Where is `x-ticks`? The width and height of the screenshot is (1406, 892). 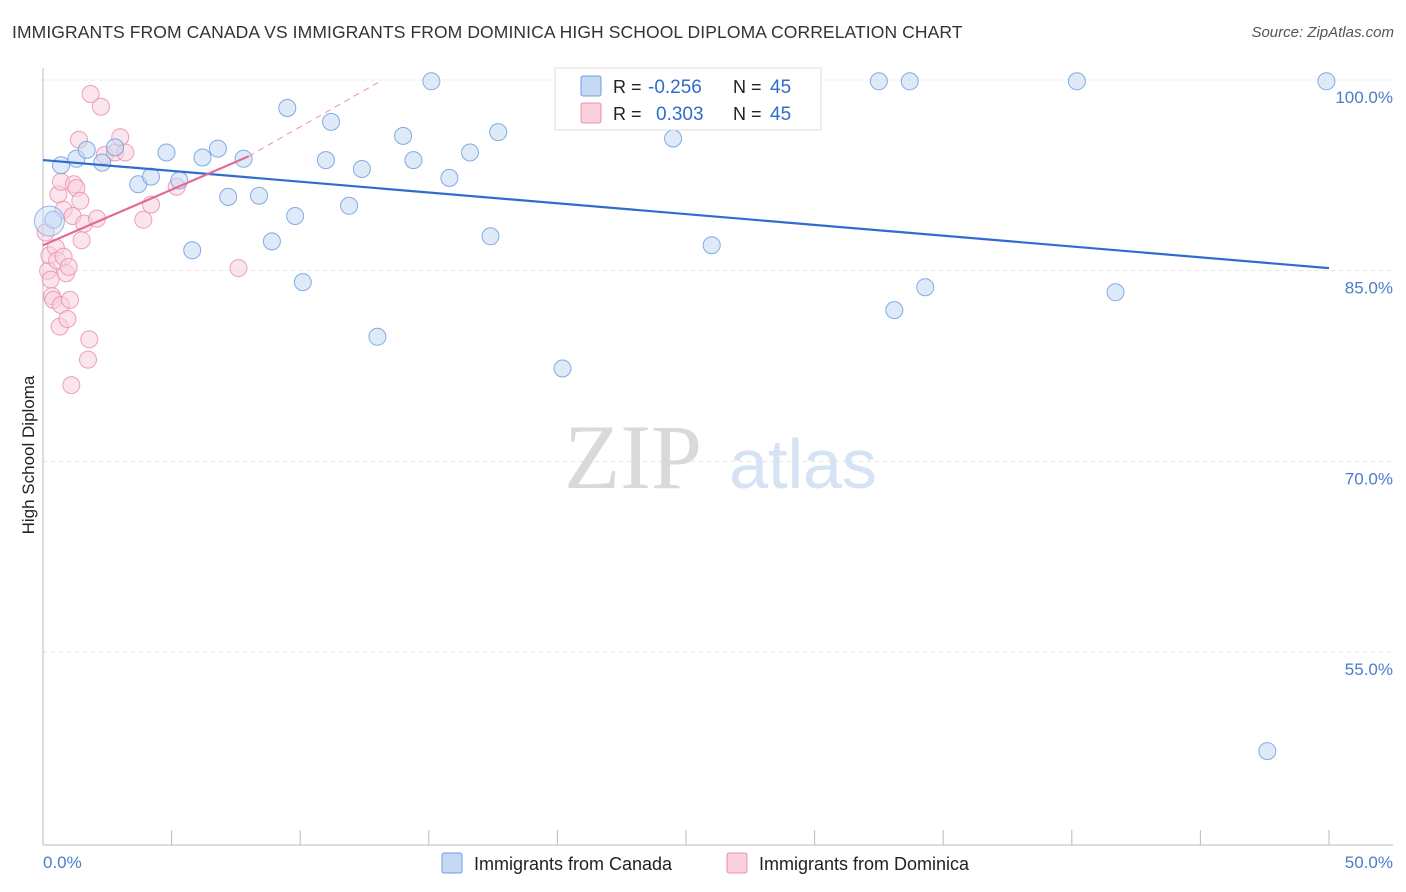 x-ticks is located at coordinates (686, 837).